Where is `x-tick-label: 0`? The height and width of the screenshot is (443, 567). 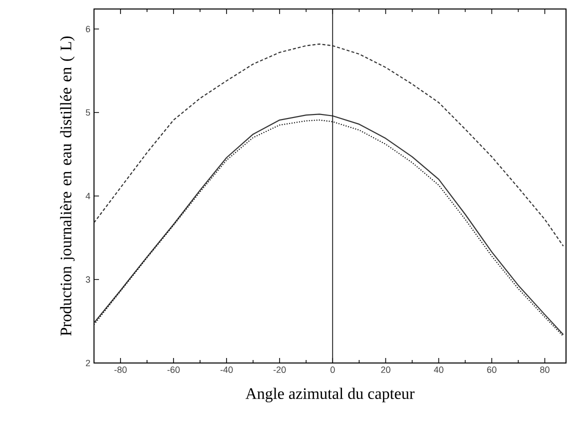
x-tick-label: 0 is located at coordinates (332, 369).